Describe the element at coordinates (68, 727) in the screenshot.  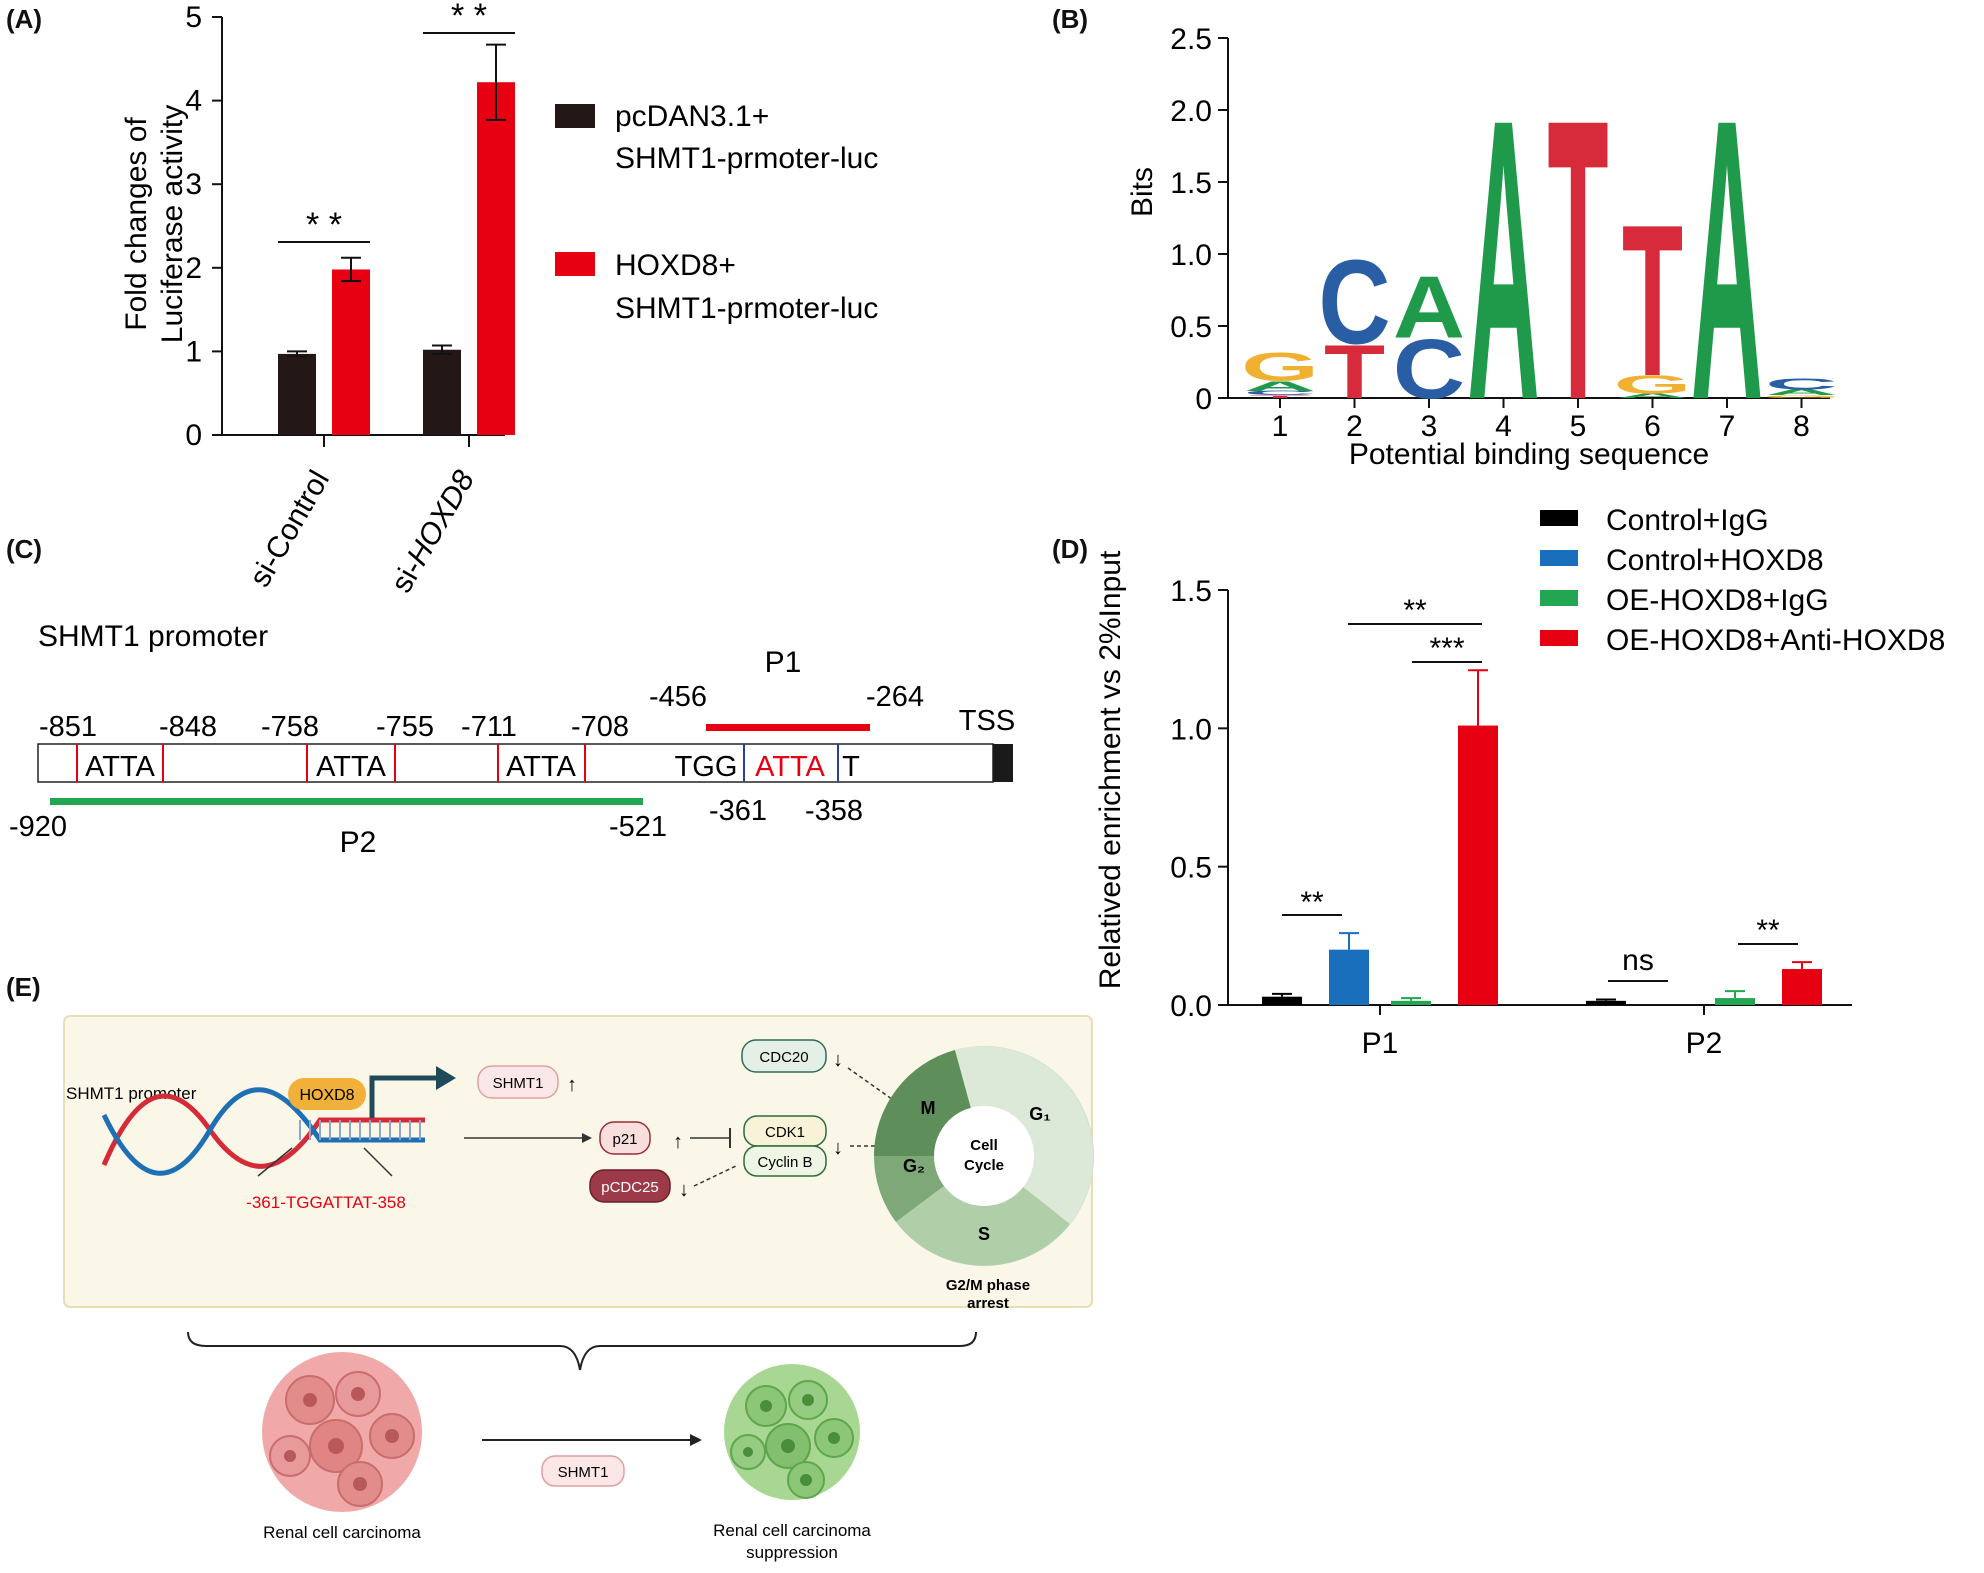
I see `site-position: -851` at that location.